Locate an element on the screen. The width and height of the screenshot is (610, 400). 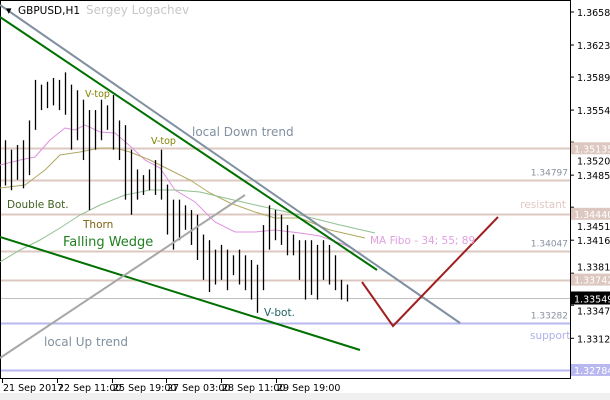
resistant-label: resistant is located at coordinates (543, 205).